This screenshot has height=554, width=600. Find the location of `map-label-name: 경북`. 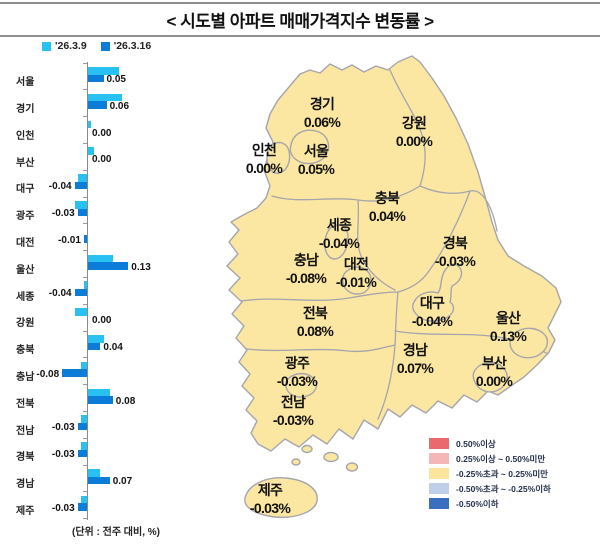

map-label-name: 경북 is located at coordinates (455, 243).